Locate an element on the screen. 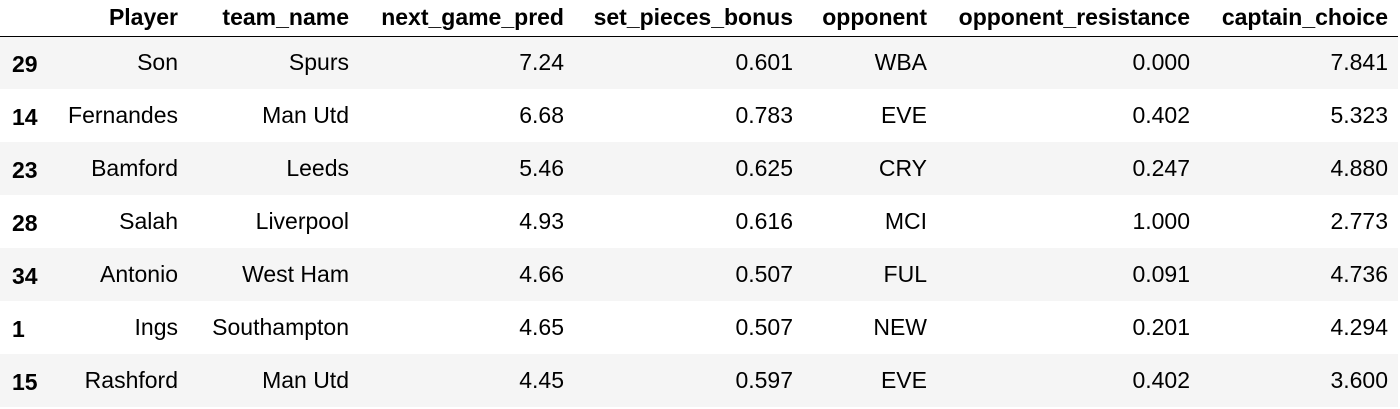 The width and height of the screenshot is (1400, 409). cell-player: Bamford is located at coordinates (134, 168).